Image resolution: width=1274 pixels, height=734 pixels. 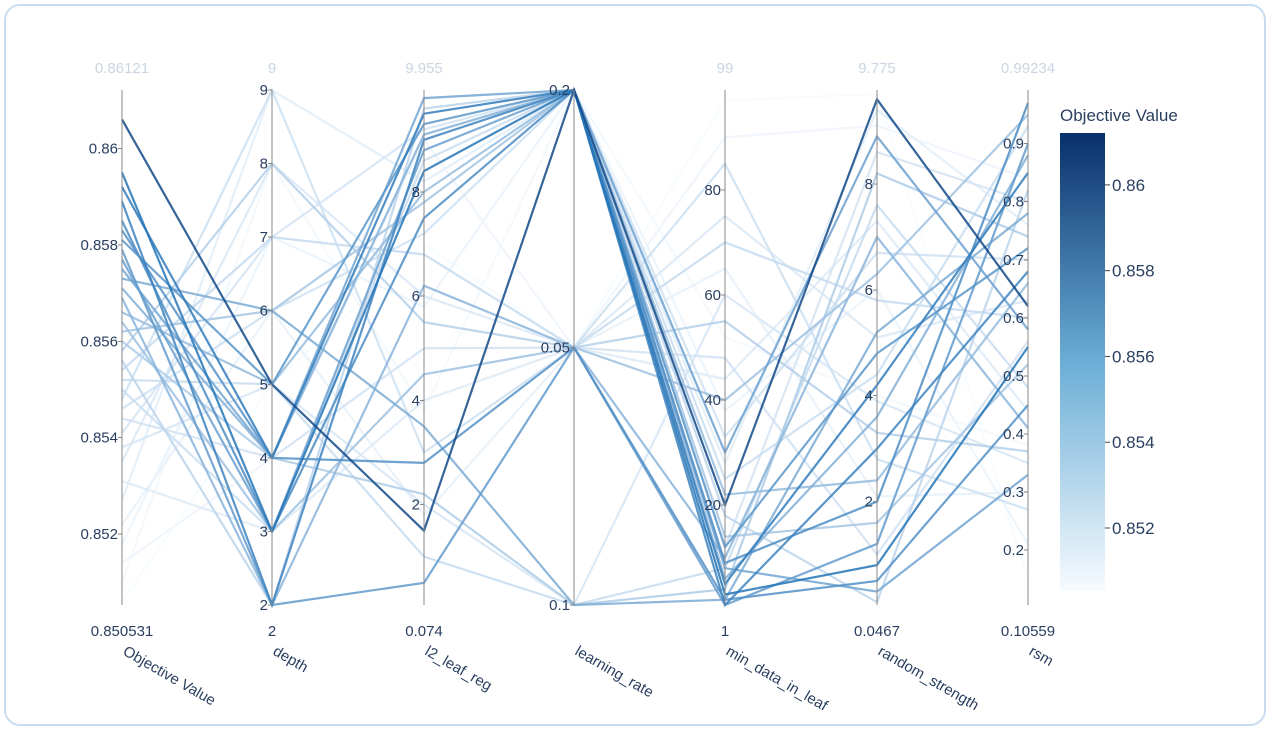 What do you see at coordinates (1041, 656) in the screenshot?
I see `axis-title: rsm` at bounding box center [1041, 656].